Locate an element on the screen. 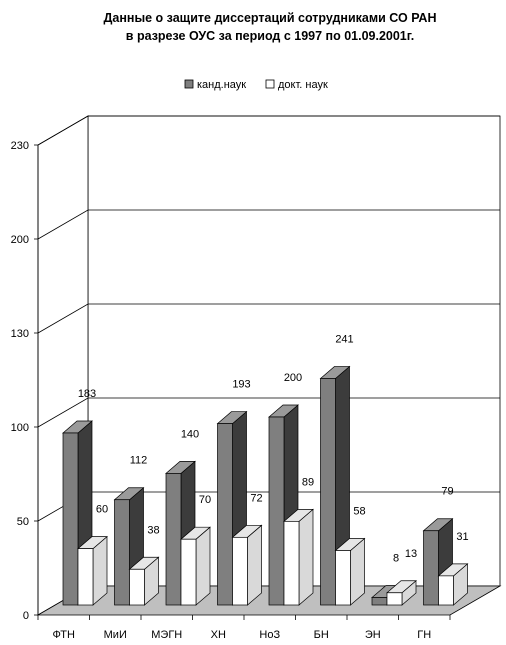  x-tick-label: ЭН is located at coordinates (373, 635).